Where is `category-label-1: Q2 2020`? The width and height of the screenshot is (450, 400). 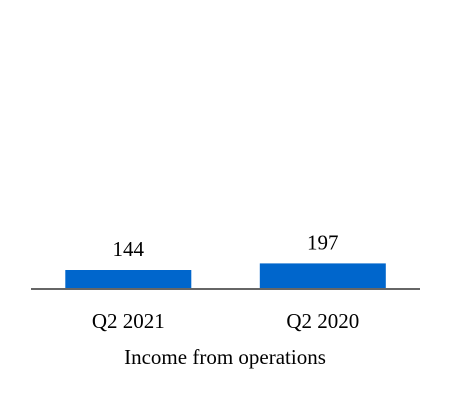
category-label-1: Q2 2020 is located at coordinates (322, 321).